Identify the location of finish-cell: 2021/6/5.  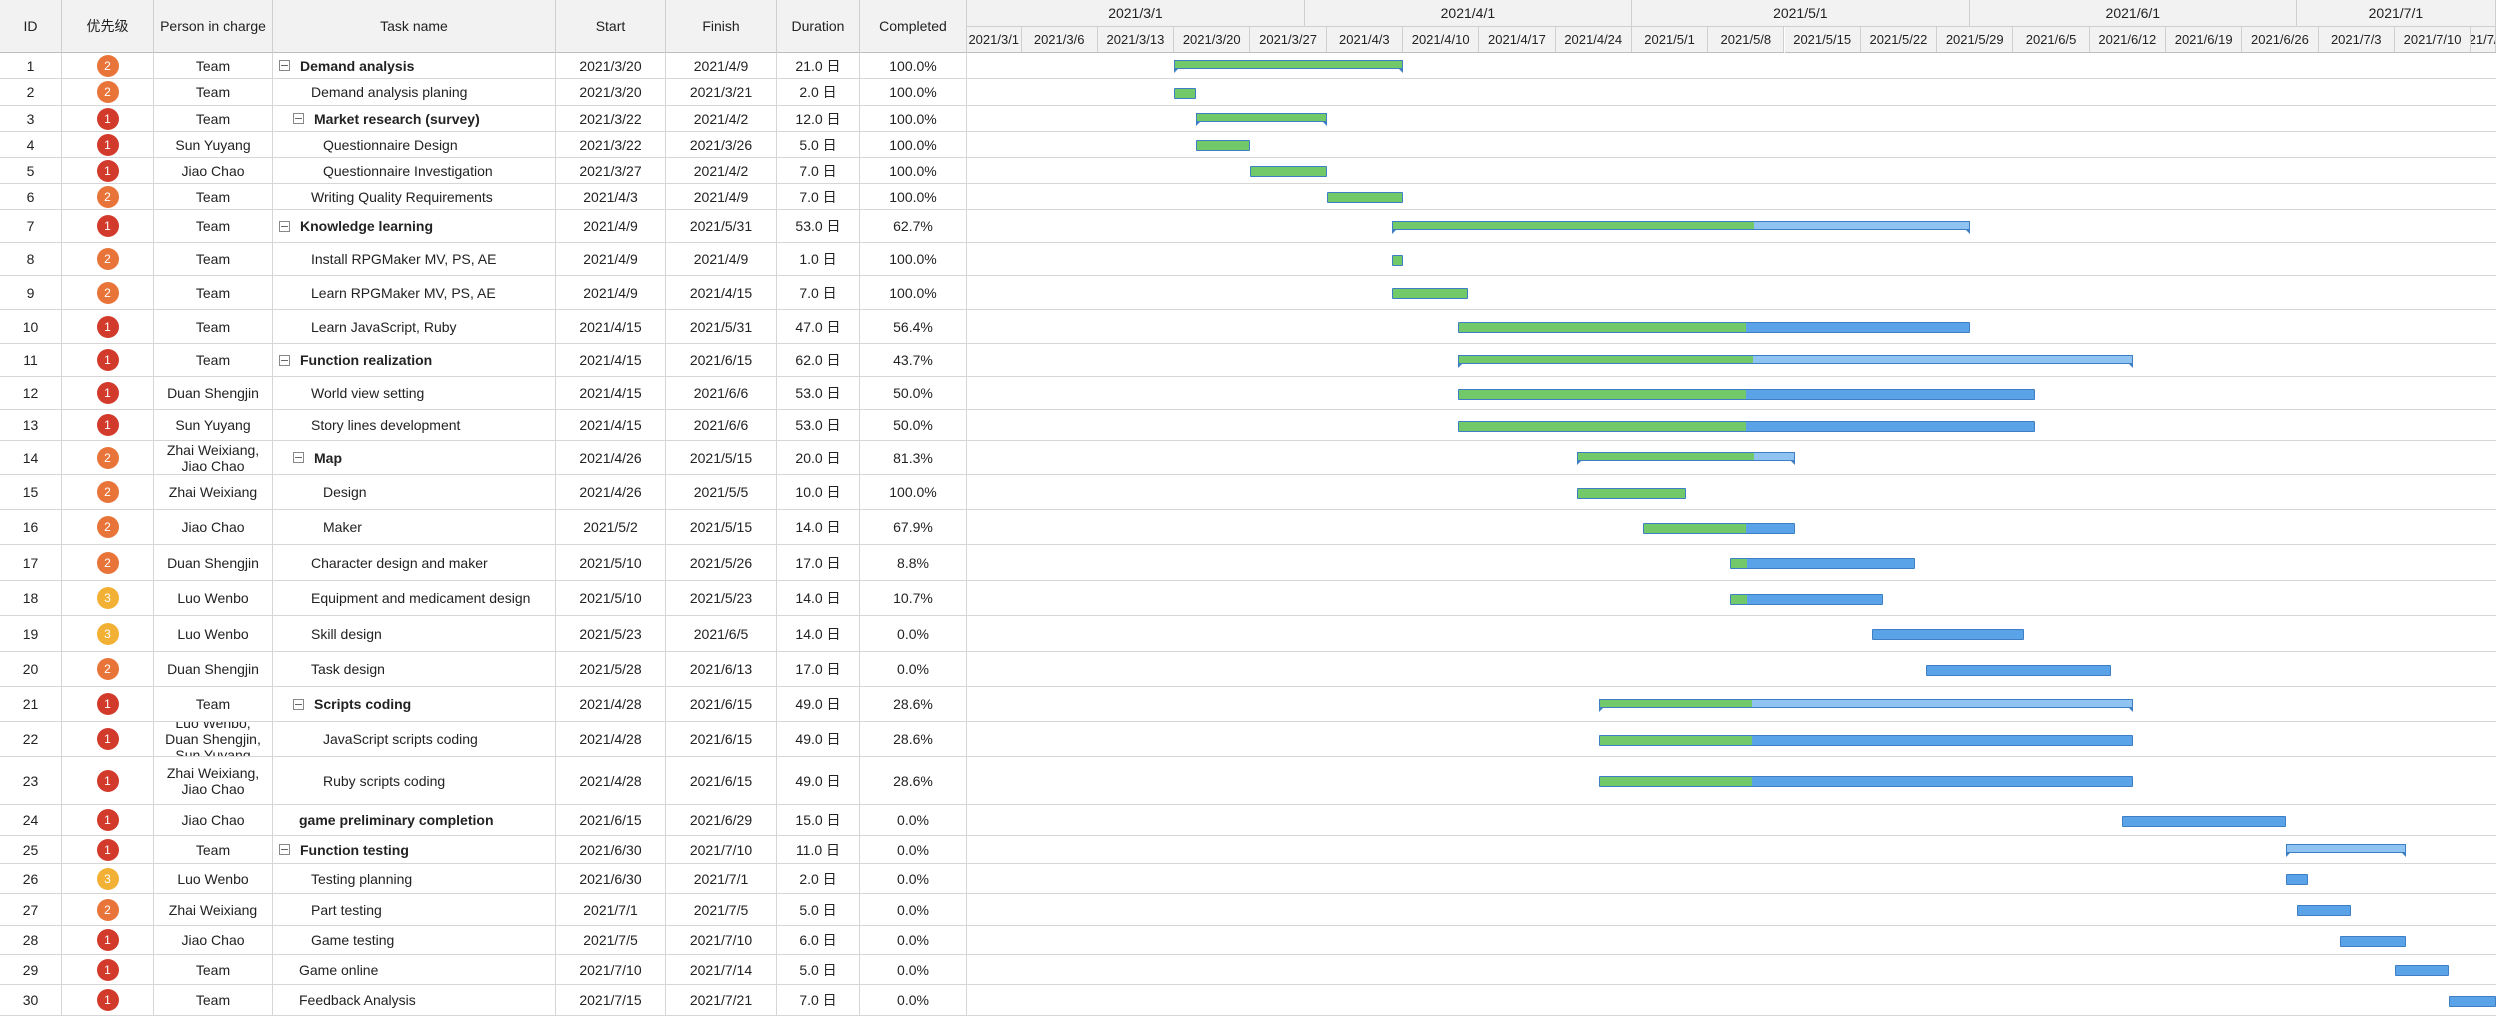
(721, 634).